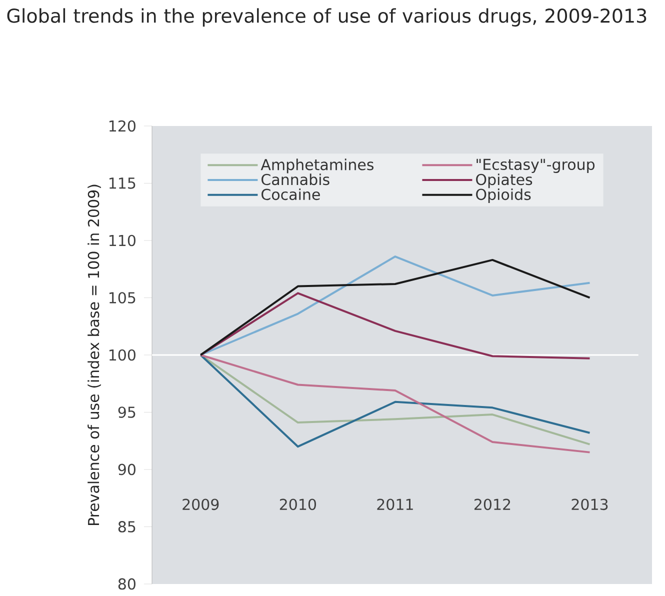 The height and width of the screenshot is (596, 665). I want to click on y-tick-label: 110, so click(122, 240).